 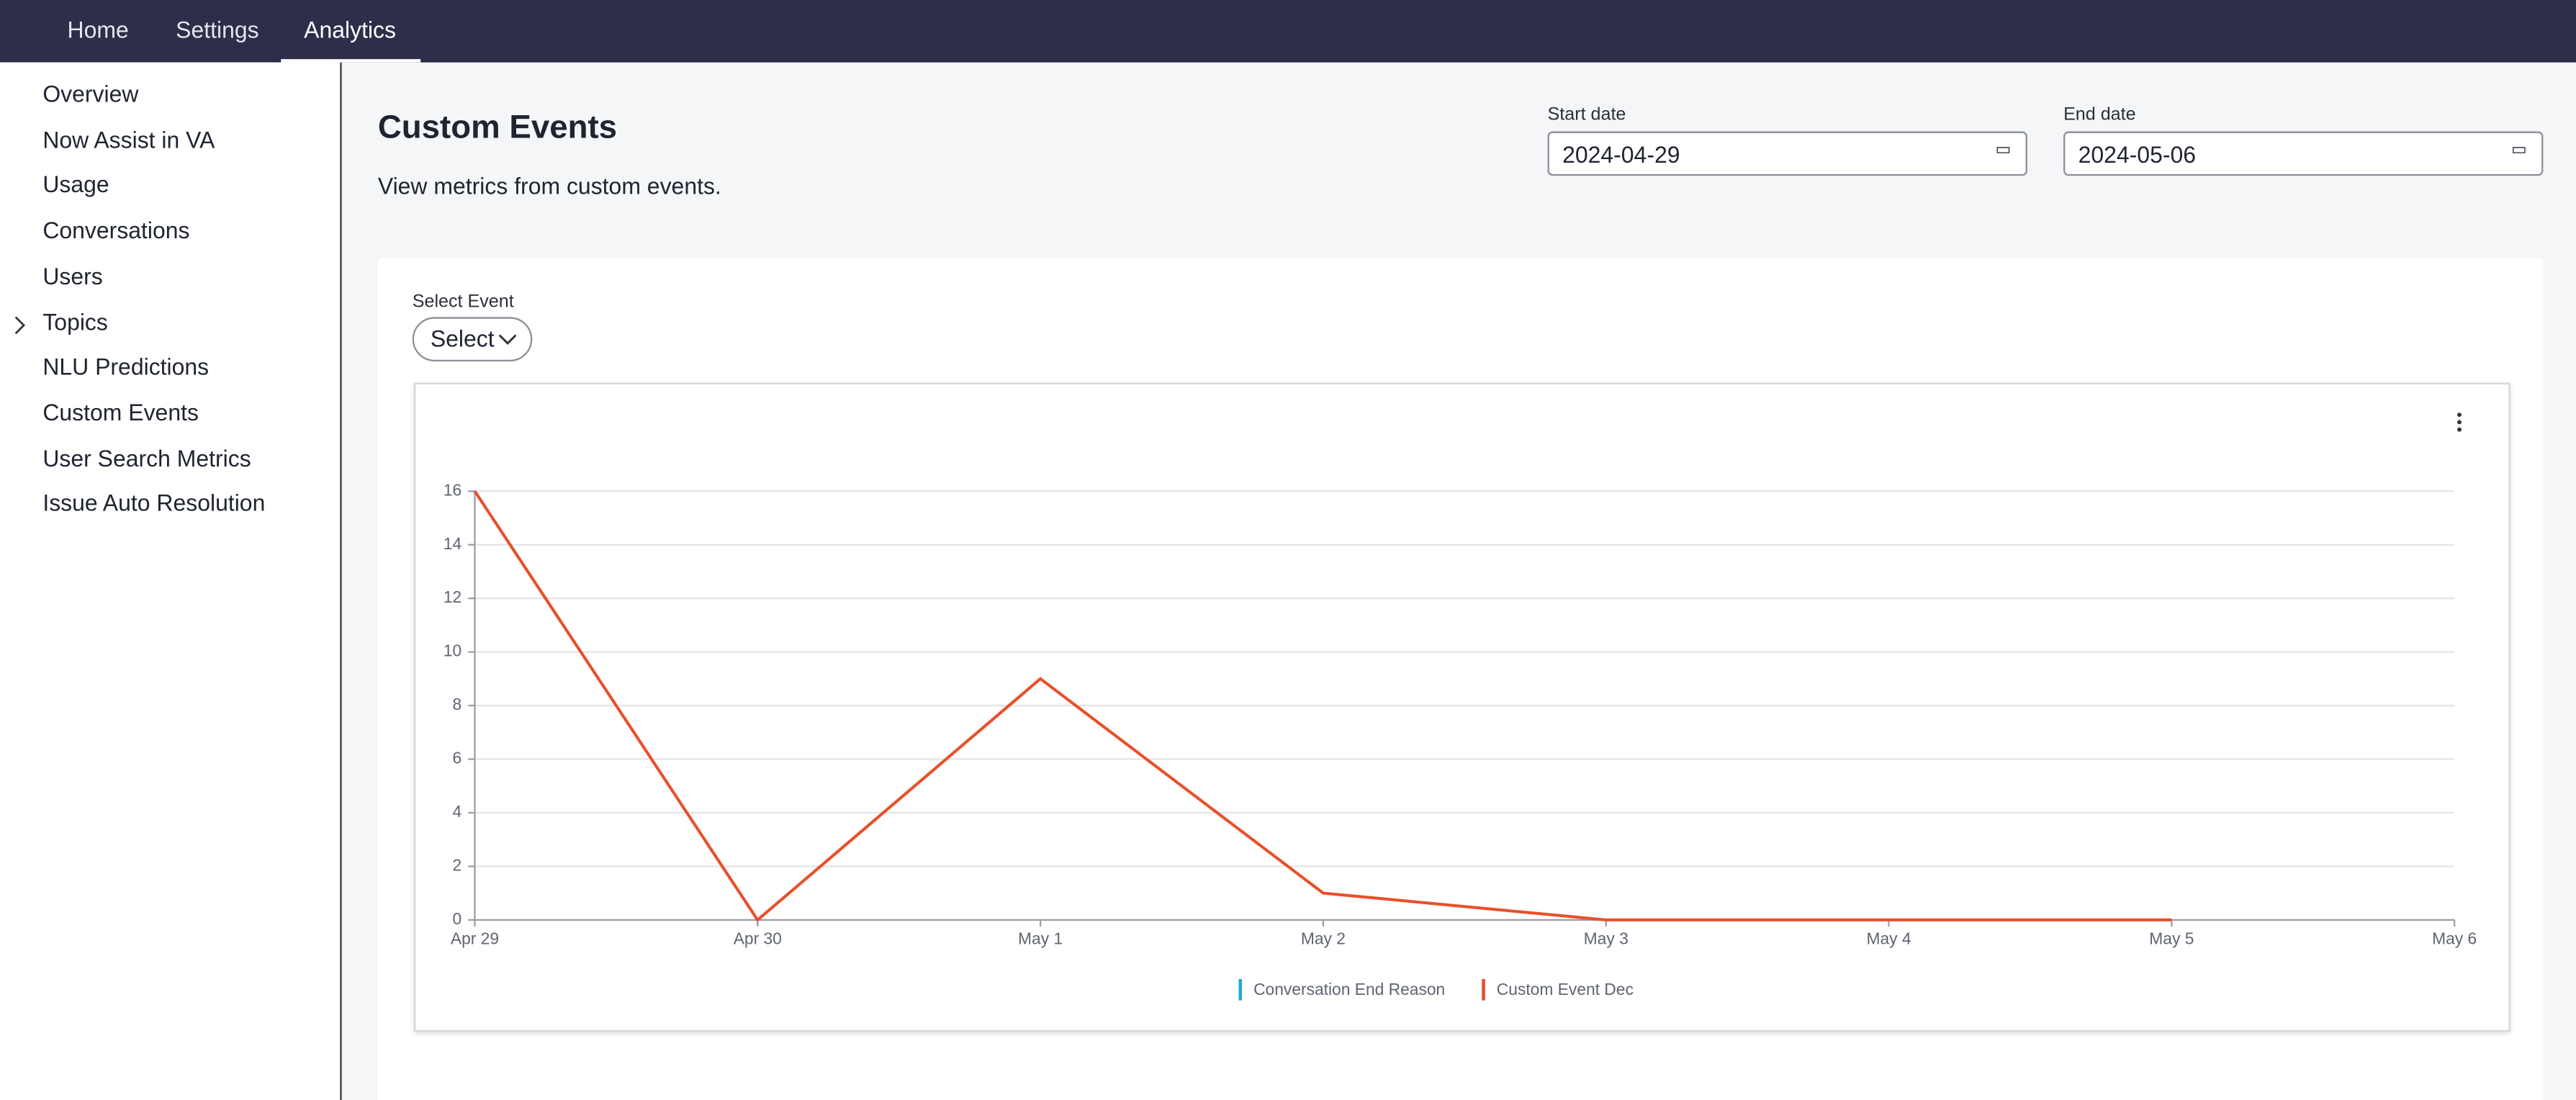 What do you see at coordinates (90, 93) in the screenshot?
I see `sidebar-item: Overview` at bounding box center [90, 93].